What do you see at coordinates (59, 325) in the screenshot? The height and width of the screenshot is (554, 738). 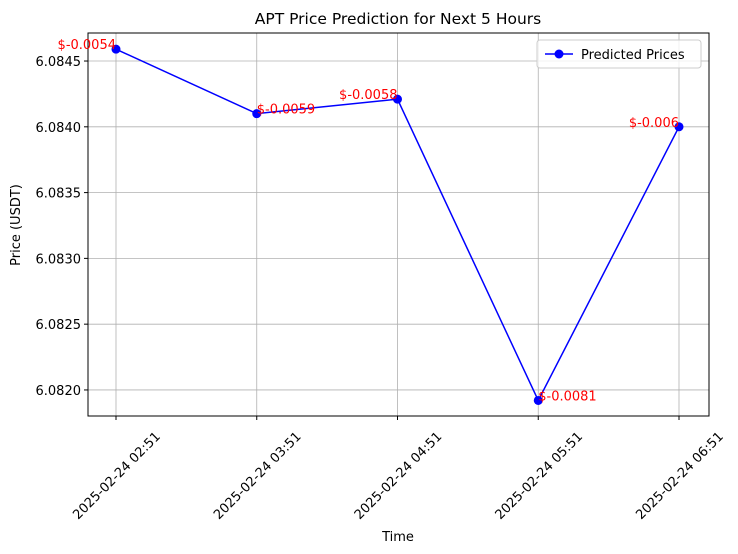 I see `y-tick-label: 6.0825` at bounding box center [59, 325].